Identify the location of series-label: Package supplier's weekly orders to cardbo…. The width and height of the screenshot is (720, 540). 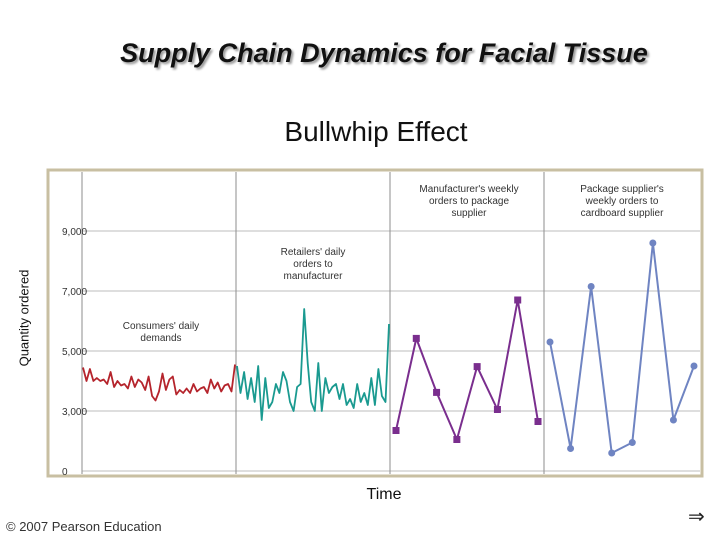
(622, 201).